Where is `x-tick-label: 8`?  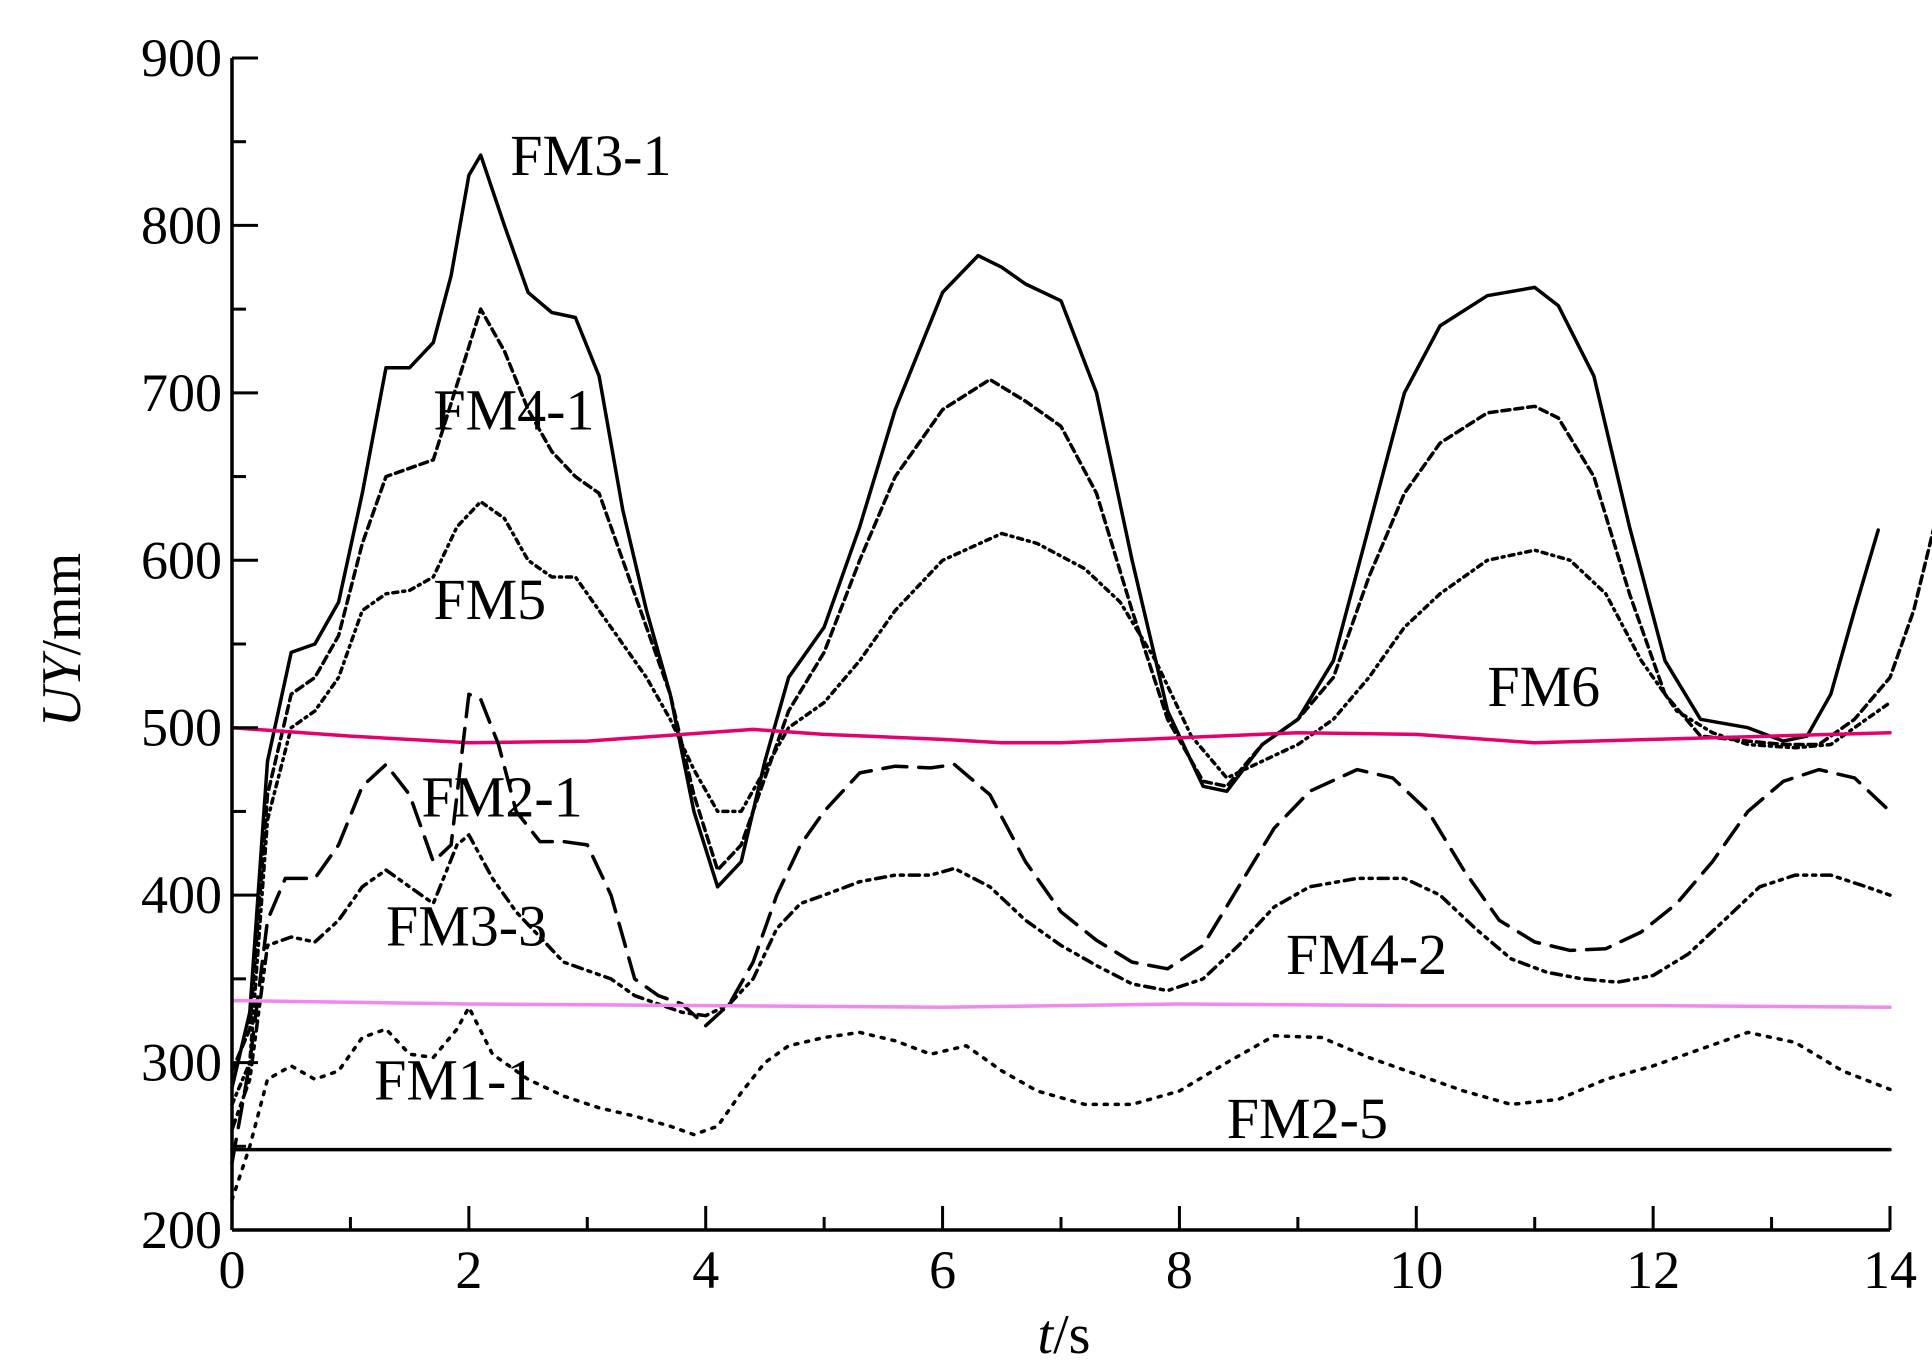
x-tick-label: 8 is located at coordinates (1179, 1270).